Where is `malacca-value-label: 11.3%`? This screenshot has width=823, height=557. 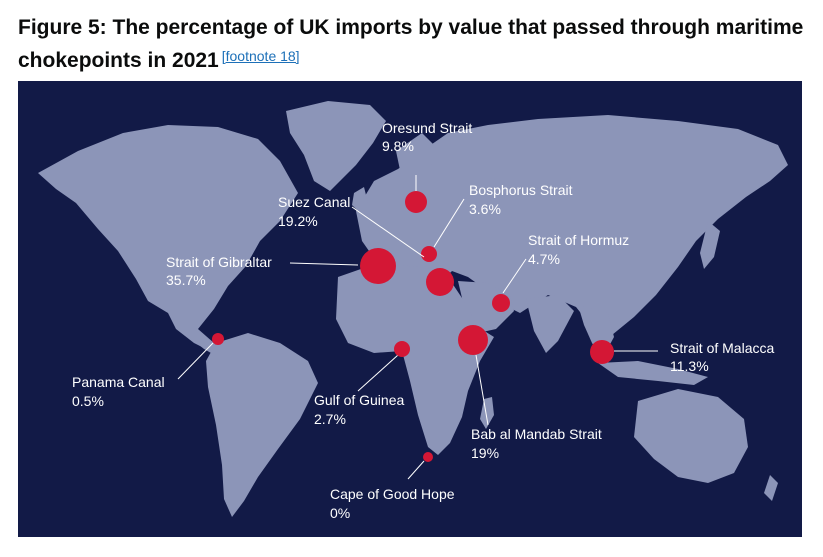
malacca-value-label: 11.3% is located at coordinates (689, 366).